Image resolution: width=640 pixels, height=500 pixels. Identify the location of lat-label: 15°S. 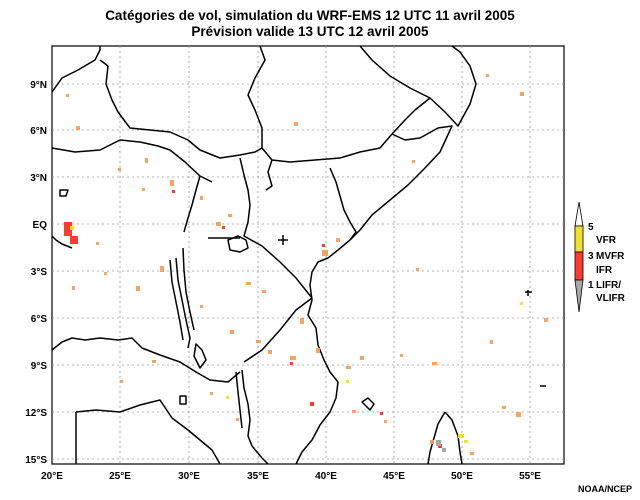
(36, 460).